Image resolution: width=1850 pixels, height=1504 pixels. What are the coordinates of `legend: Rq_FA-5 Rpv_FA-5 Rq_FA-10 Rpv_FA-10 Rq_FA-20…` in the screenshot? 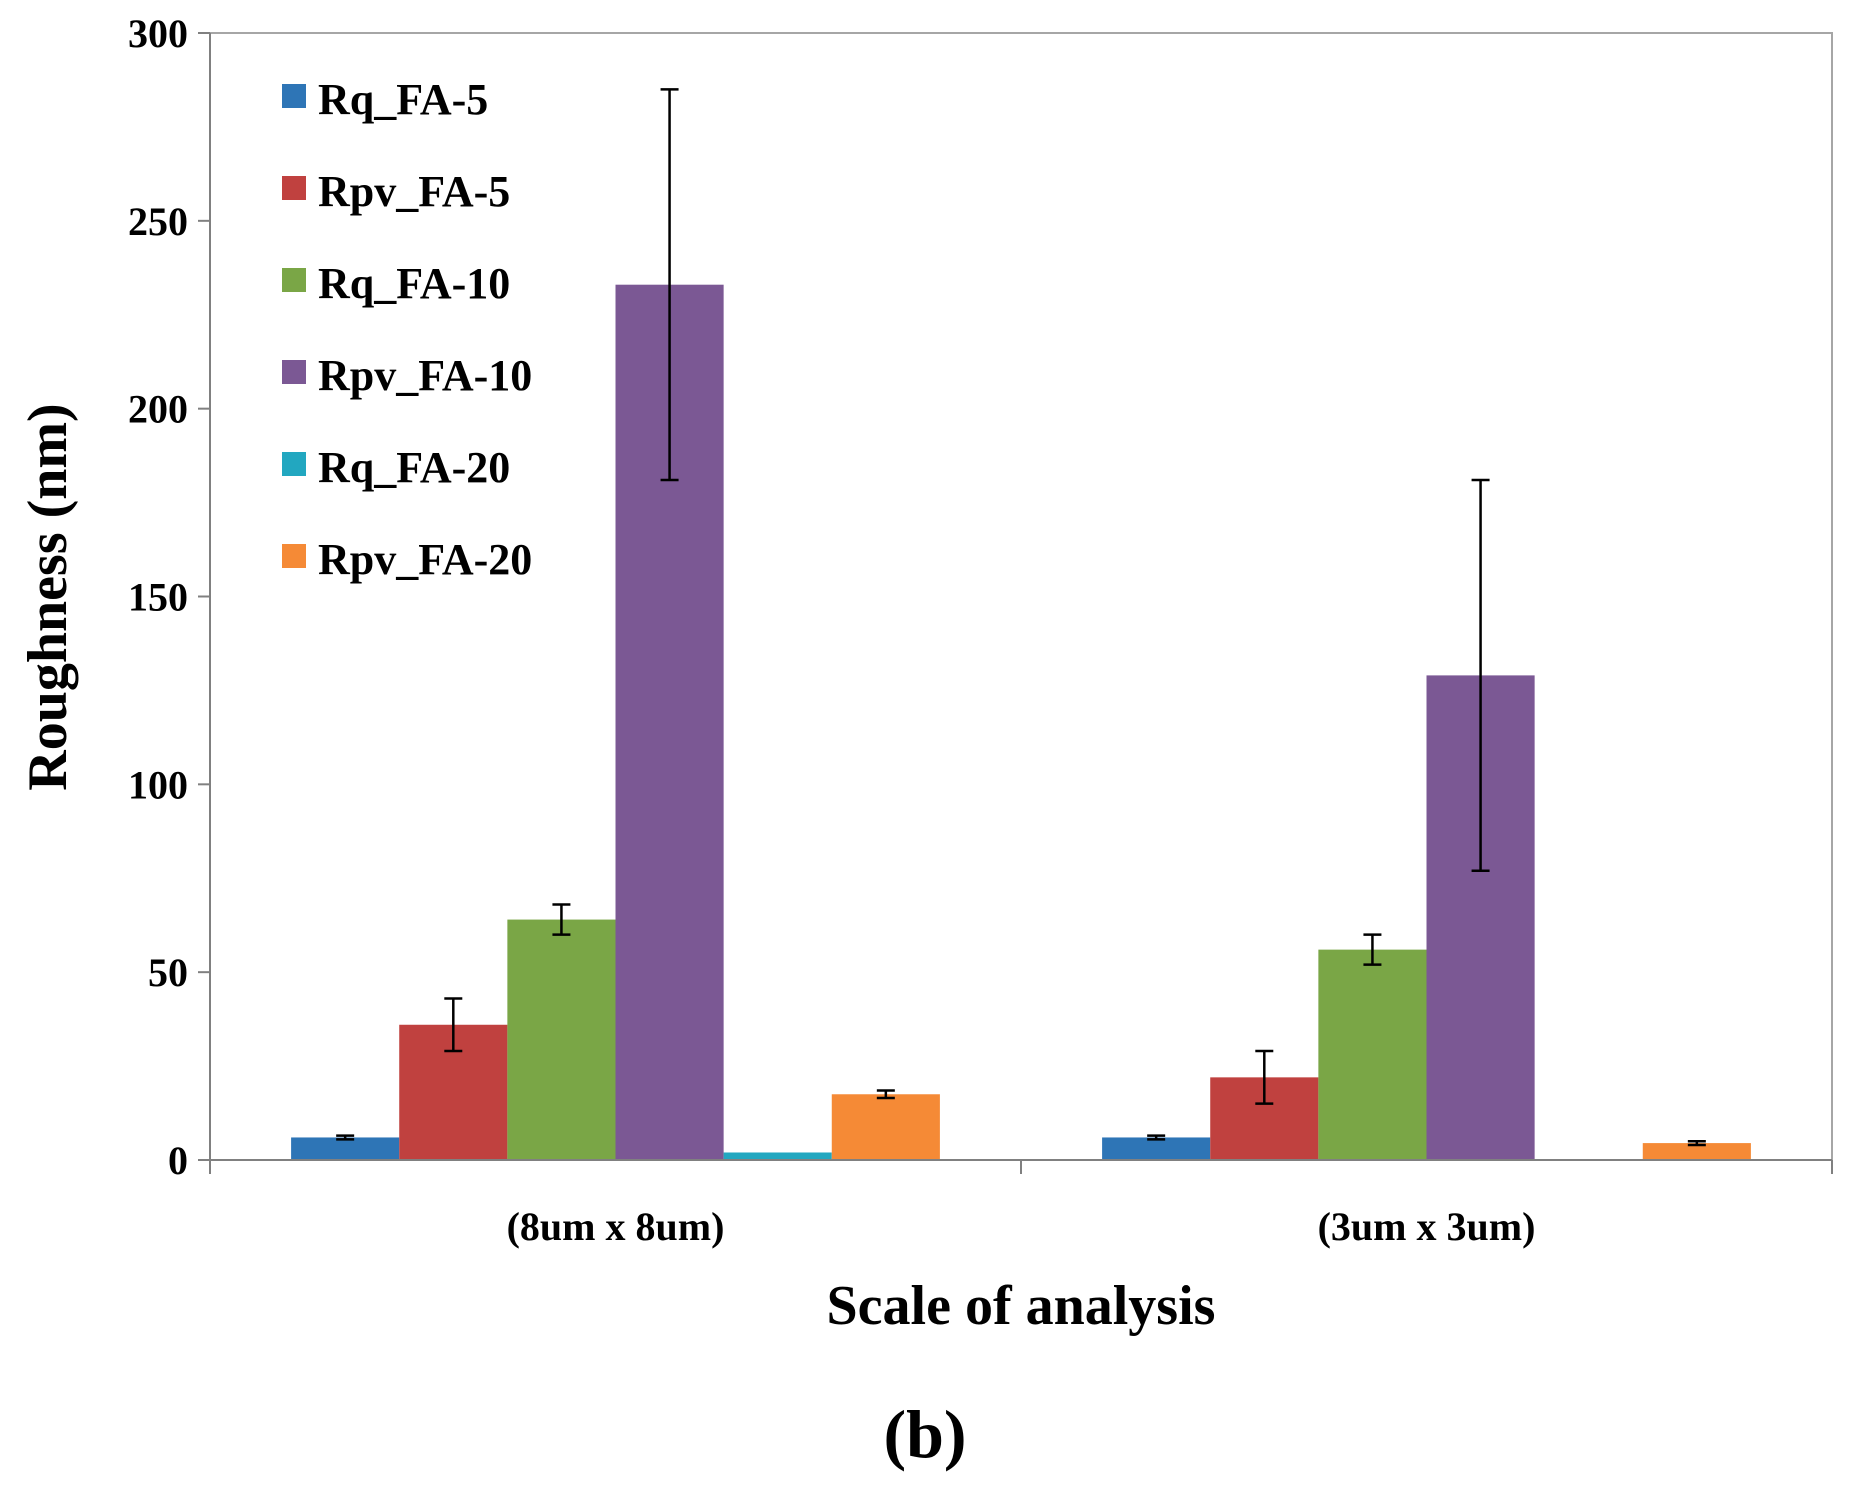 It's located at (407, 329).